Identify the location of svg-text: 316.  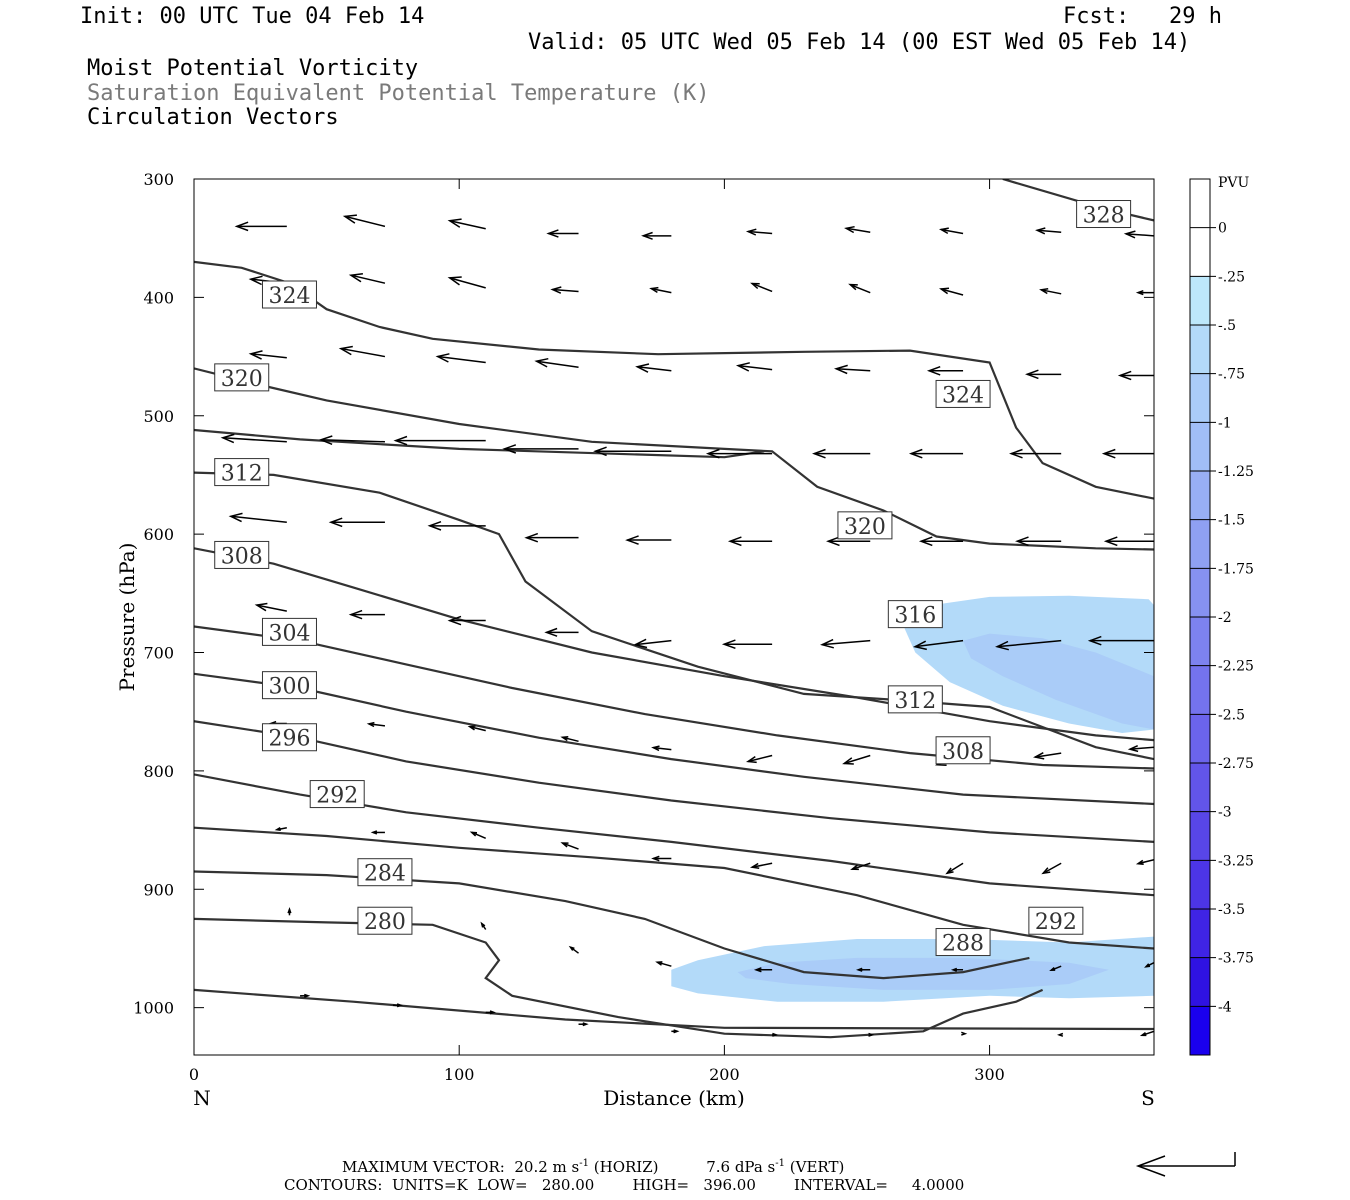
(915, 616).